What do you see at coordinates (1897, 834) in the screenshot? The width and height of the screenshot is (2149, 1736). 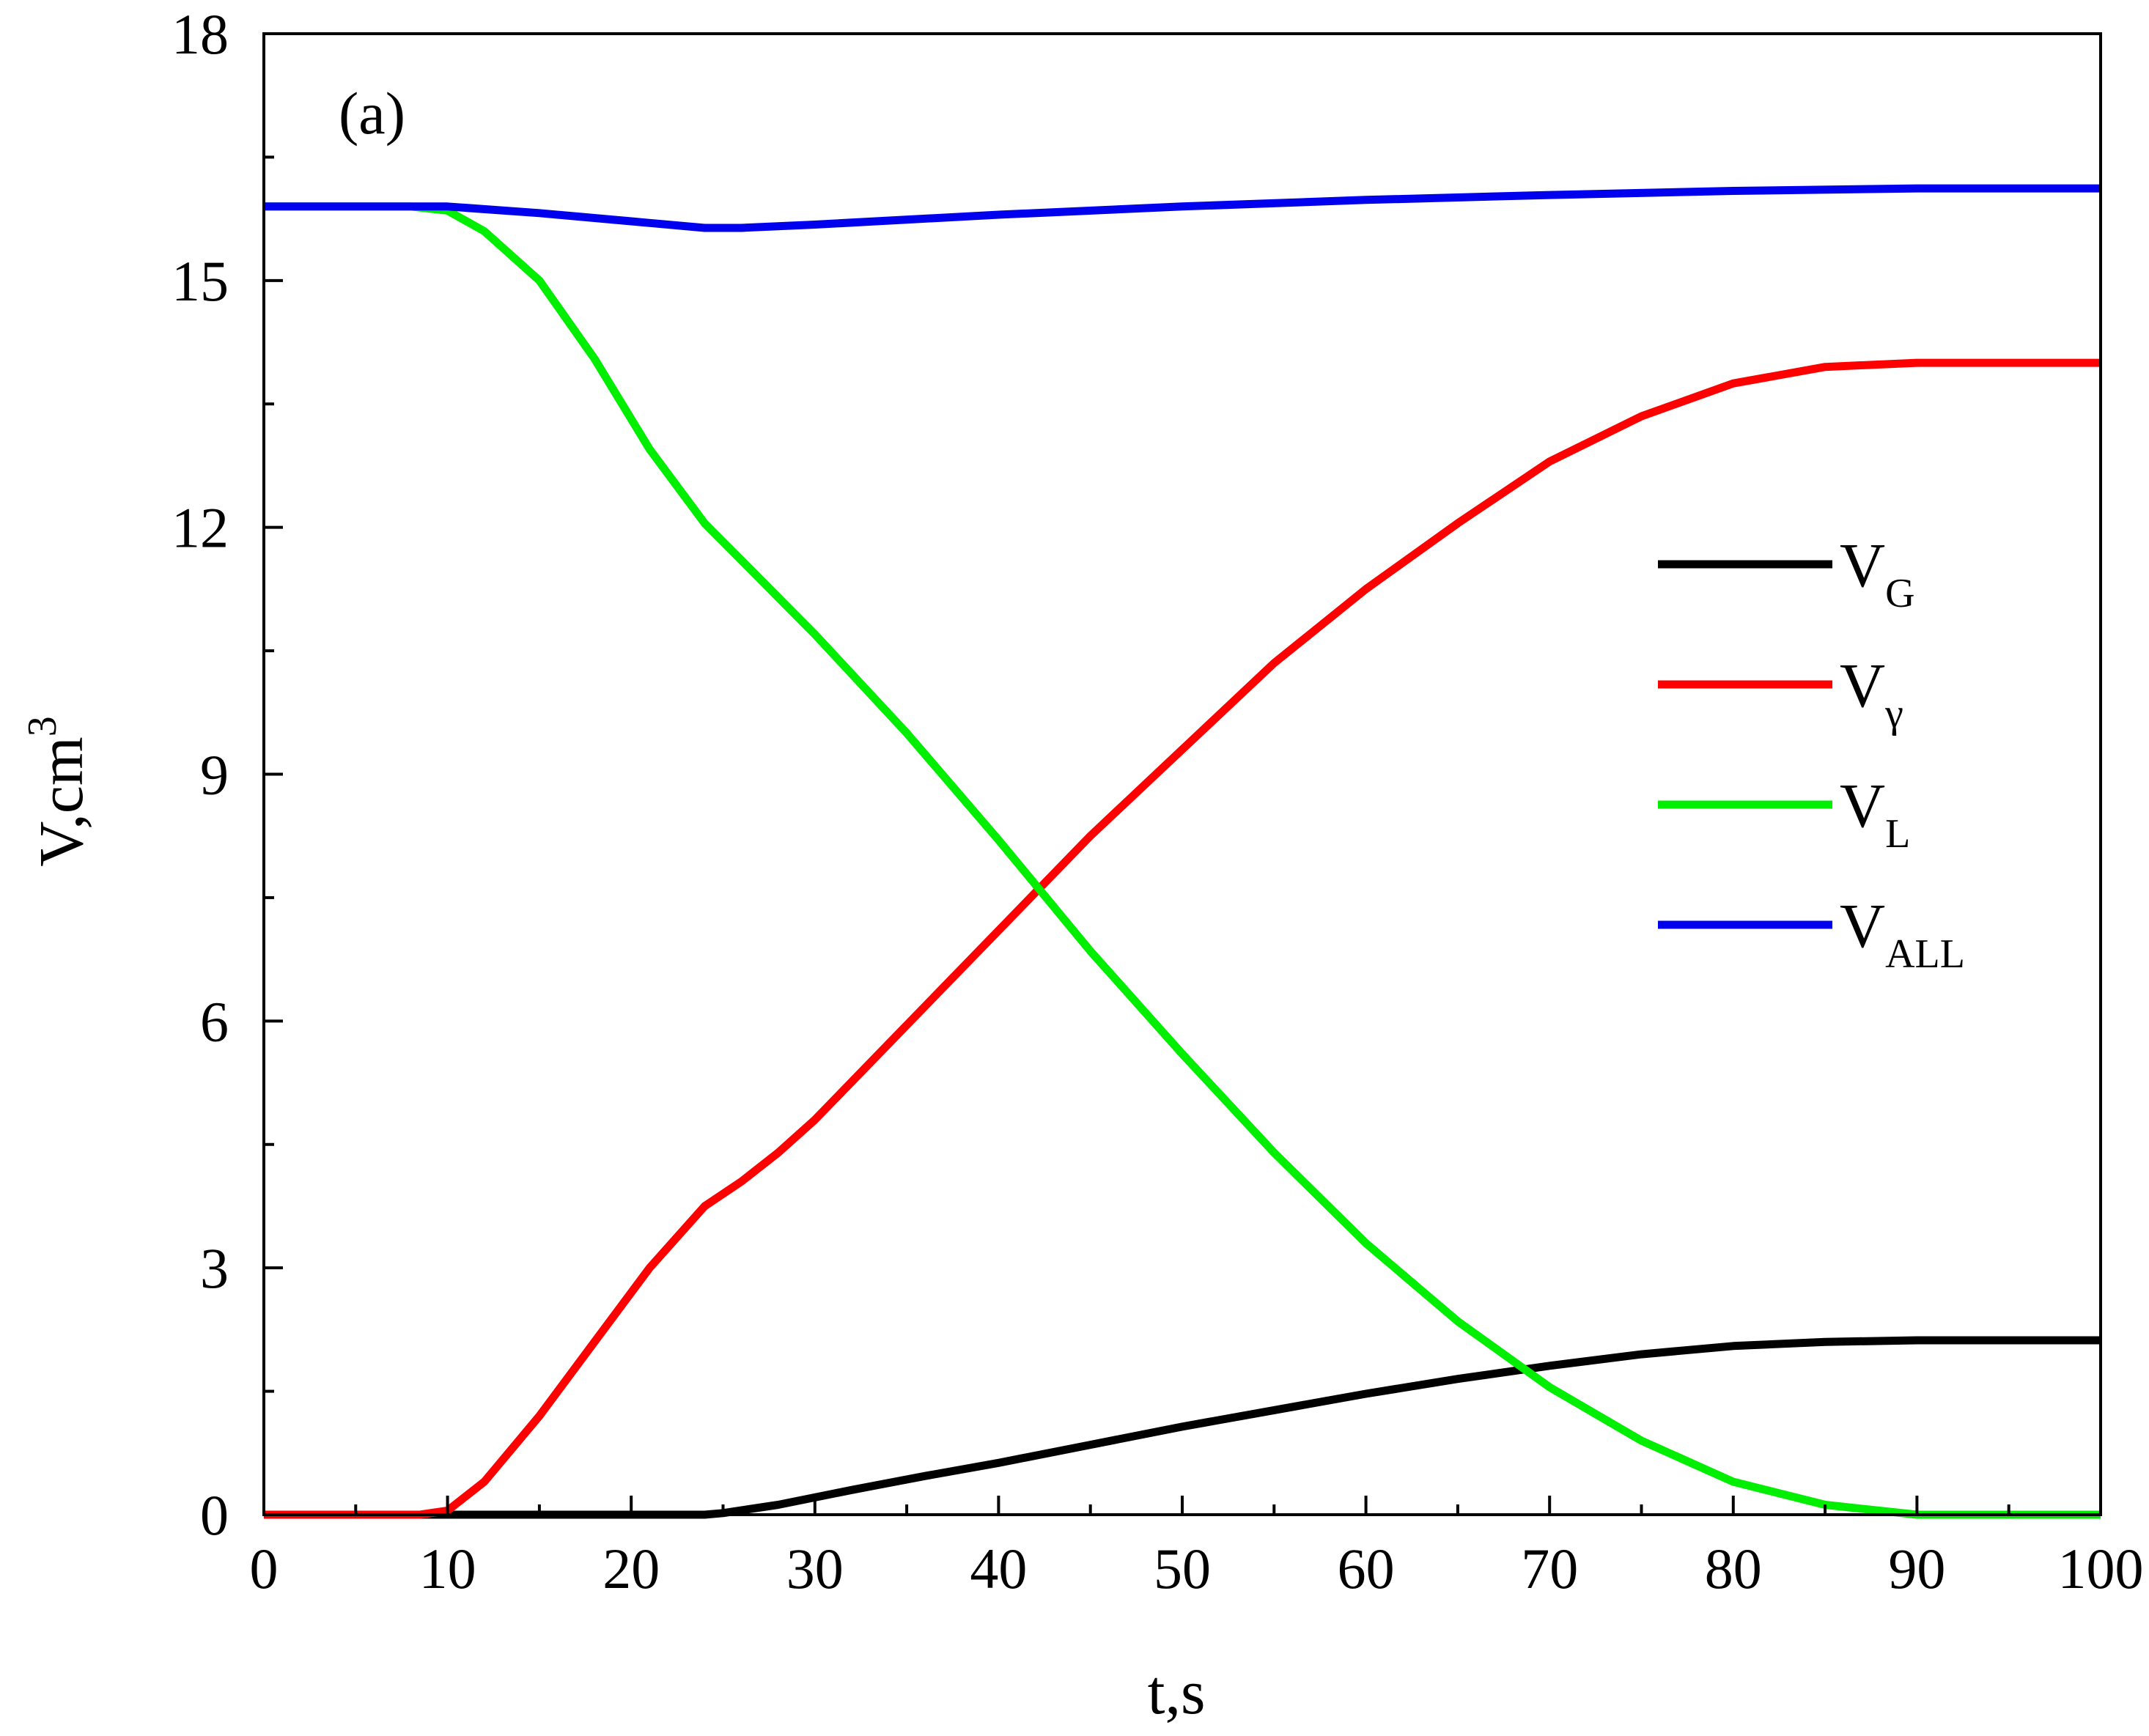 I see `legend-label-subscript: L` at bounding box center [1897, 834].